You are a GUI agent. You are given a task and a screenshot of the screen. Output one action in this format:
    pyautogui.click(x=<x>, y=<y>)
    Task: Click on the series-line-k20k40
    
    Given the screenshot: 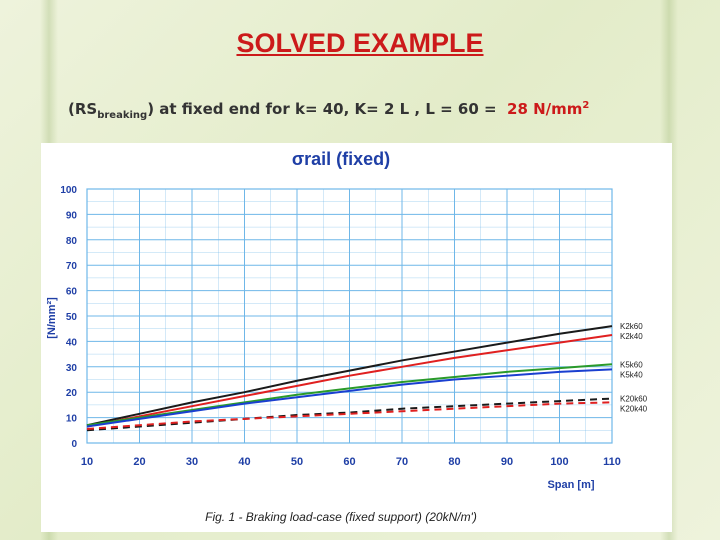 What is the action you would take?
    pyautogui.click(x=349, y=416)
    